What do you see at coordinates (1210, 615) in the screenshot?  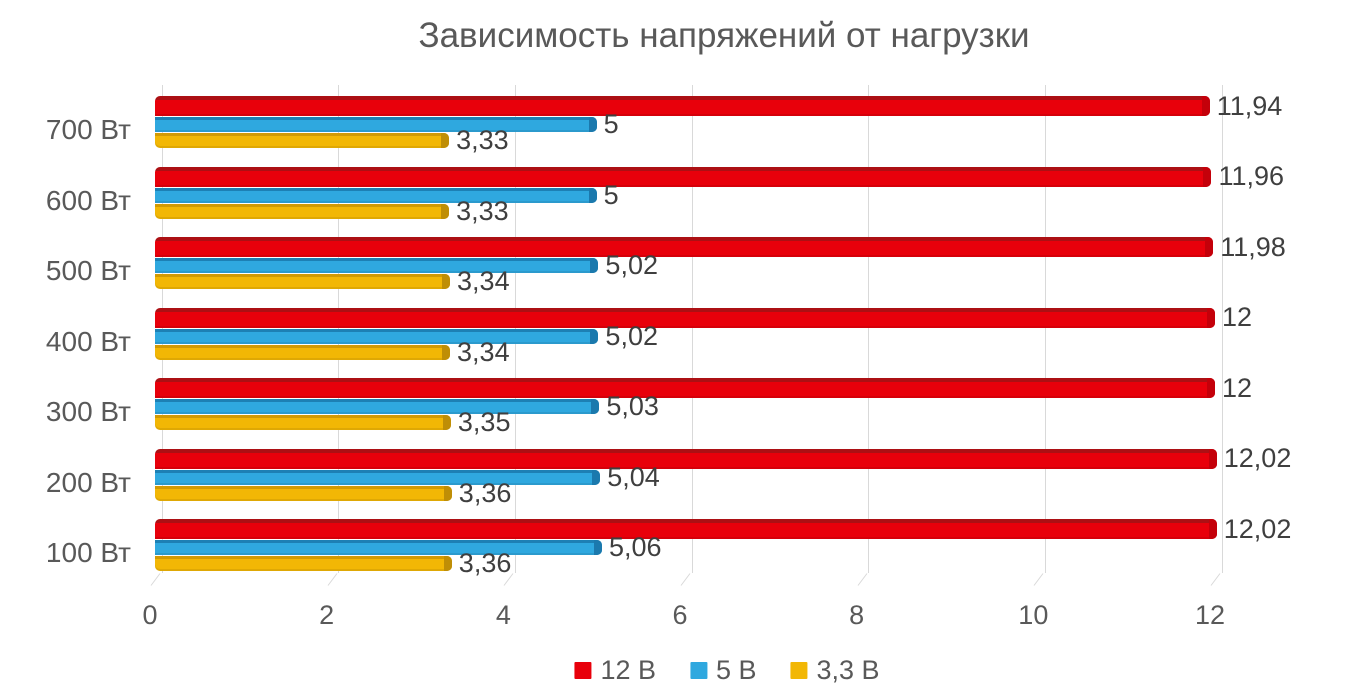 I see `x-axis-tick-label: 12` at bounding box center [1210, 615].